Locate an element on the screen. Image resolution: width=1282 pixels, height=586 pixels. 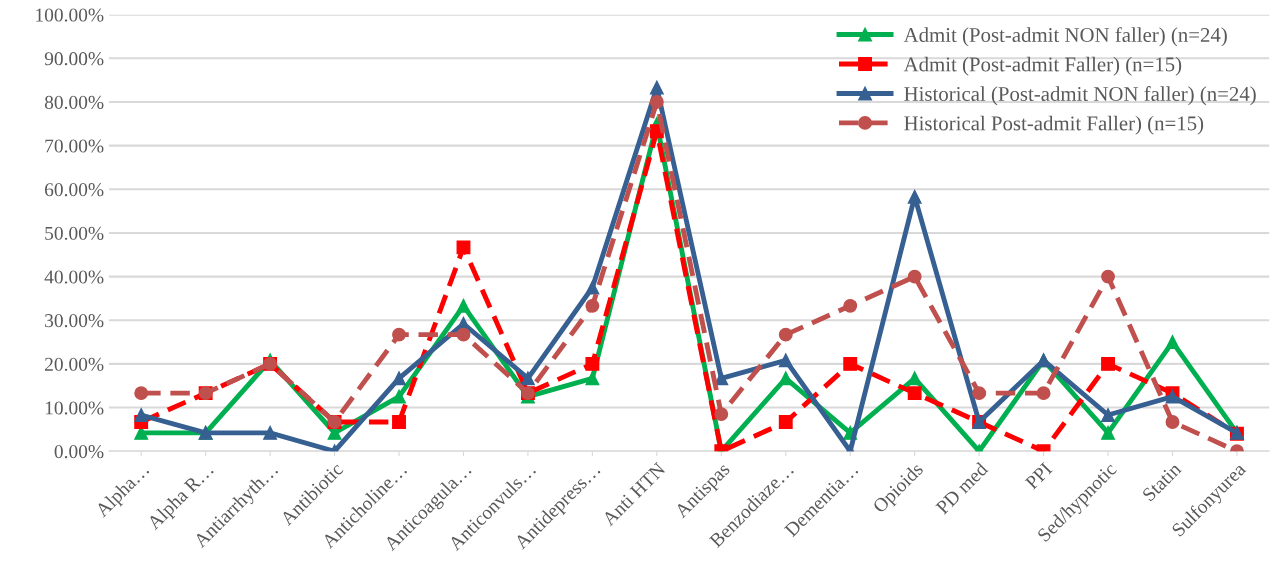
legend-label: Admit (Post-admit NON faller) (n=24) is located at coordinates (1065, 37).